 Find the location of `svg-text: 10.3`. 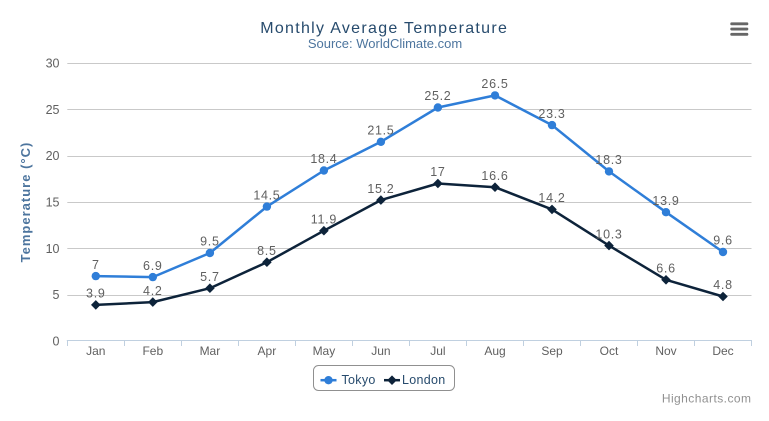

svg-text: 10.3 is located at coordinates (608, 234).